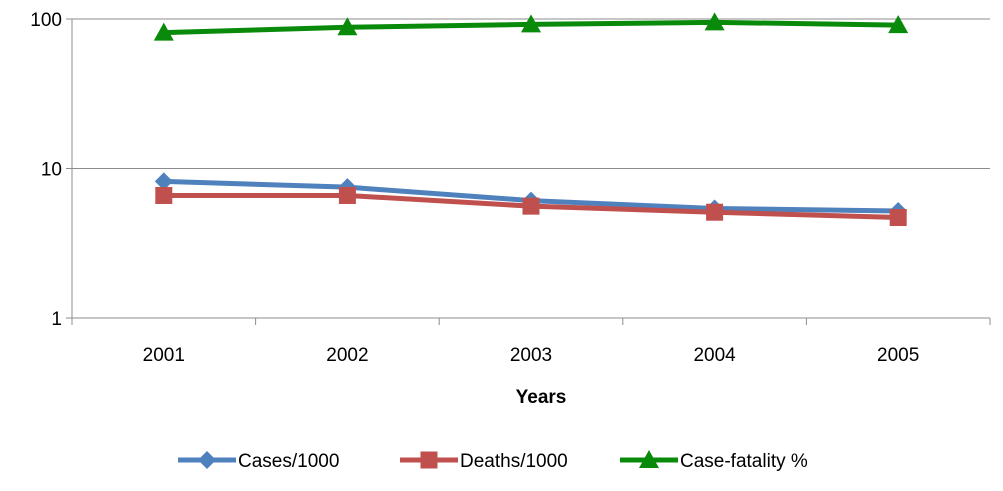 The height and width of the screenshot is (491, 1003). I want to click on x-tick-label-2003: 2003, so click(531, 355).